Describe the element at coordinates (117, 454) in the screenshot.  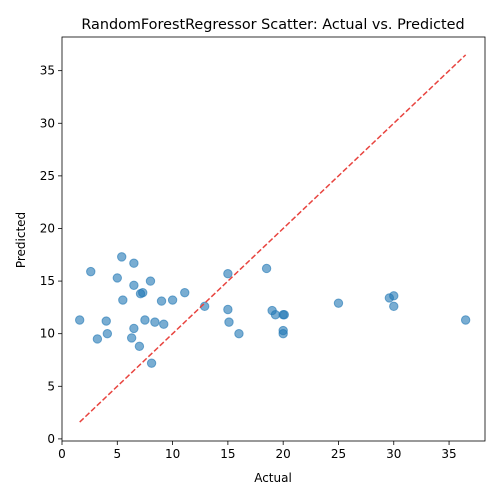
I see `x-tick-label-5: 5` at that location.